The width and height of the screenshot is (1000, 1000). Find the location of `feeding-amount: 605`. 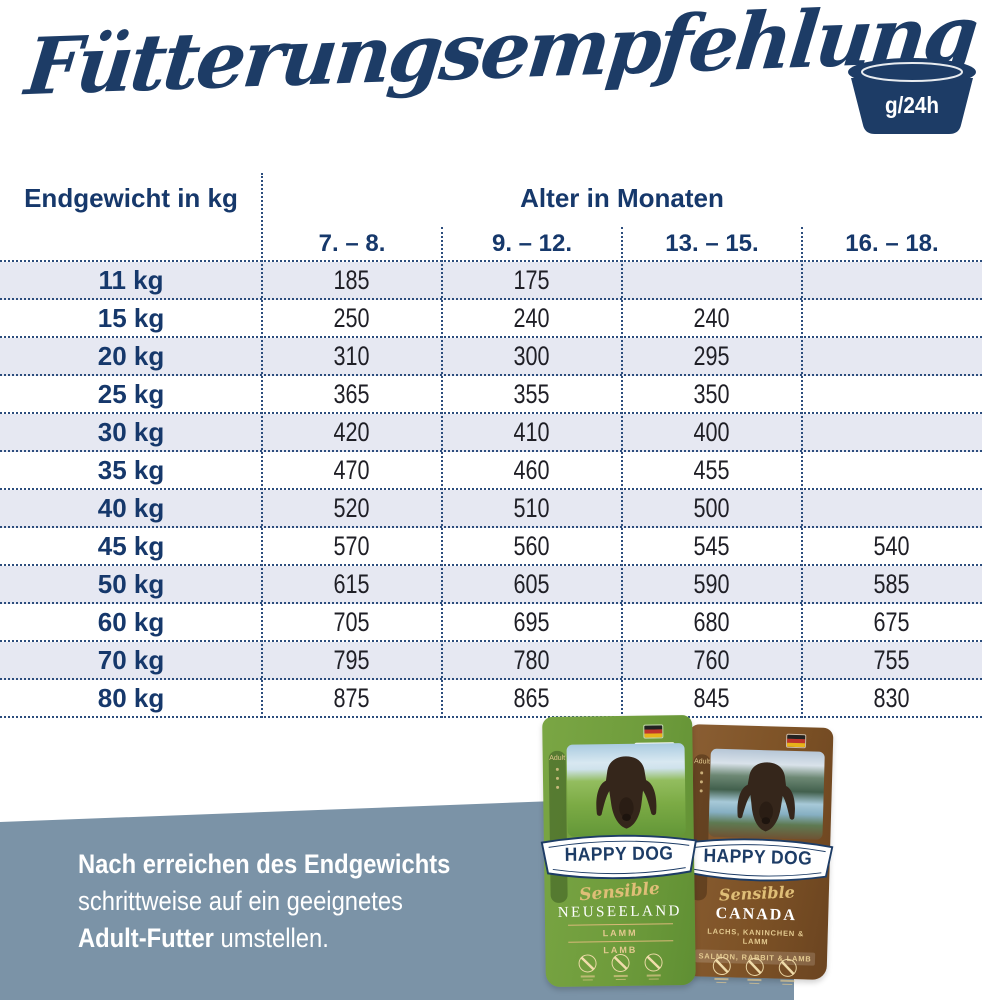

feeding-amount: 605 is located at coordinates (532, 583).